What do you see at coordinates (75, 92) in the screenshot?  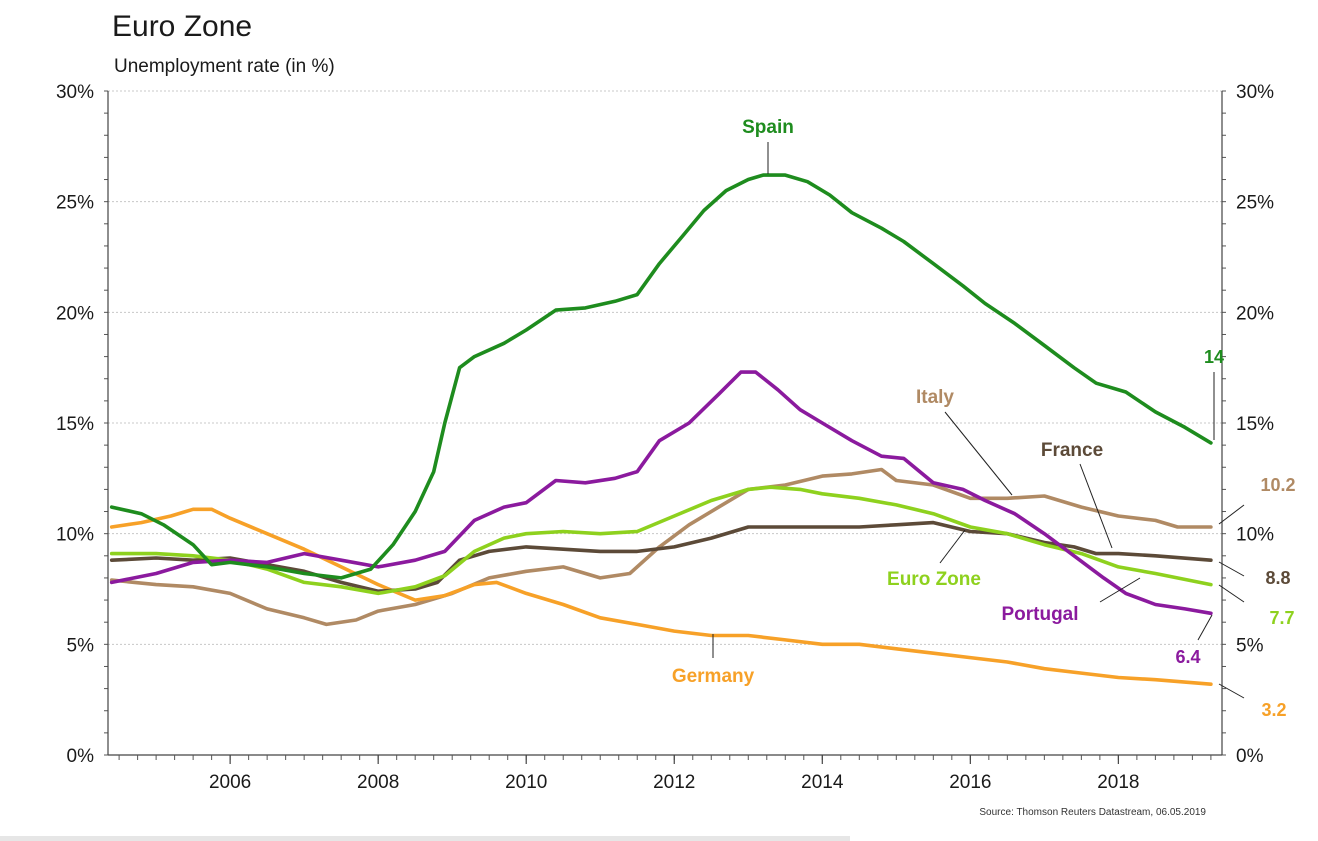 I see `y-tick-label-left: 30%` at bounding box center [75, 92].